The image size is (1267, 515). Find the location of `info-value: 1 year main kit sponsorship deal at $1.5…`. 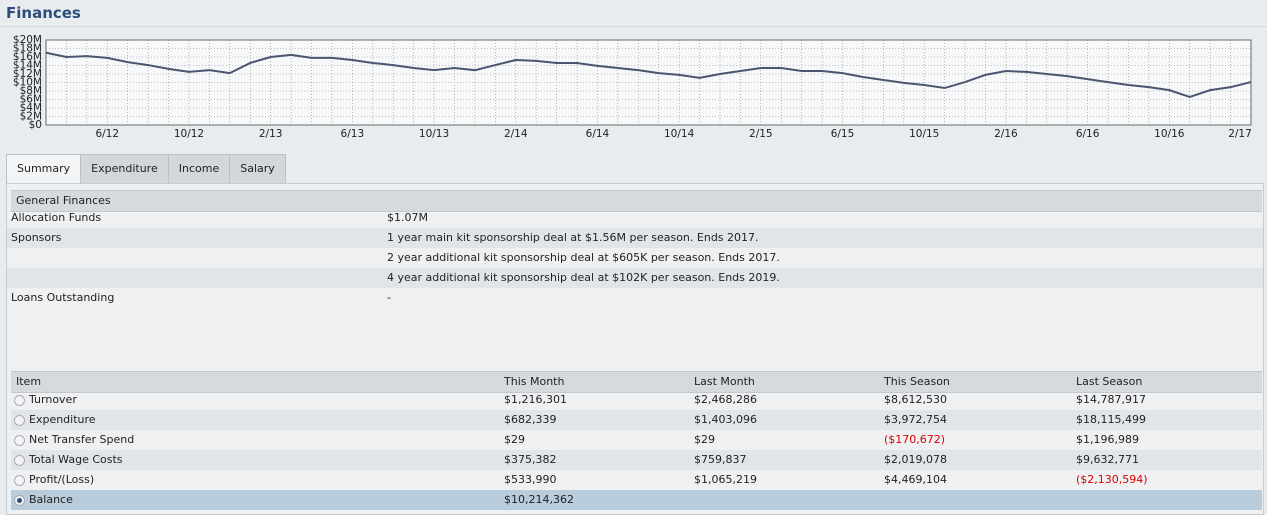

info-value: 1 year main kit sponsorship deal at $1.5… is located at coordinates (573, 237).